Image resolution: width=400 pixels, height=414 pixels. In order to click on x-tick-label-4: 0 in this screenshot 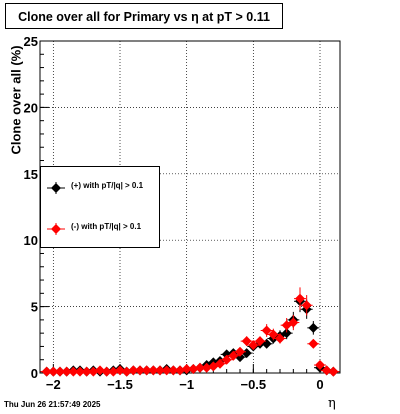, I will do `click(319, 384)`.